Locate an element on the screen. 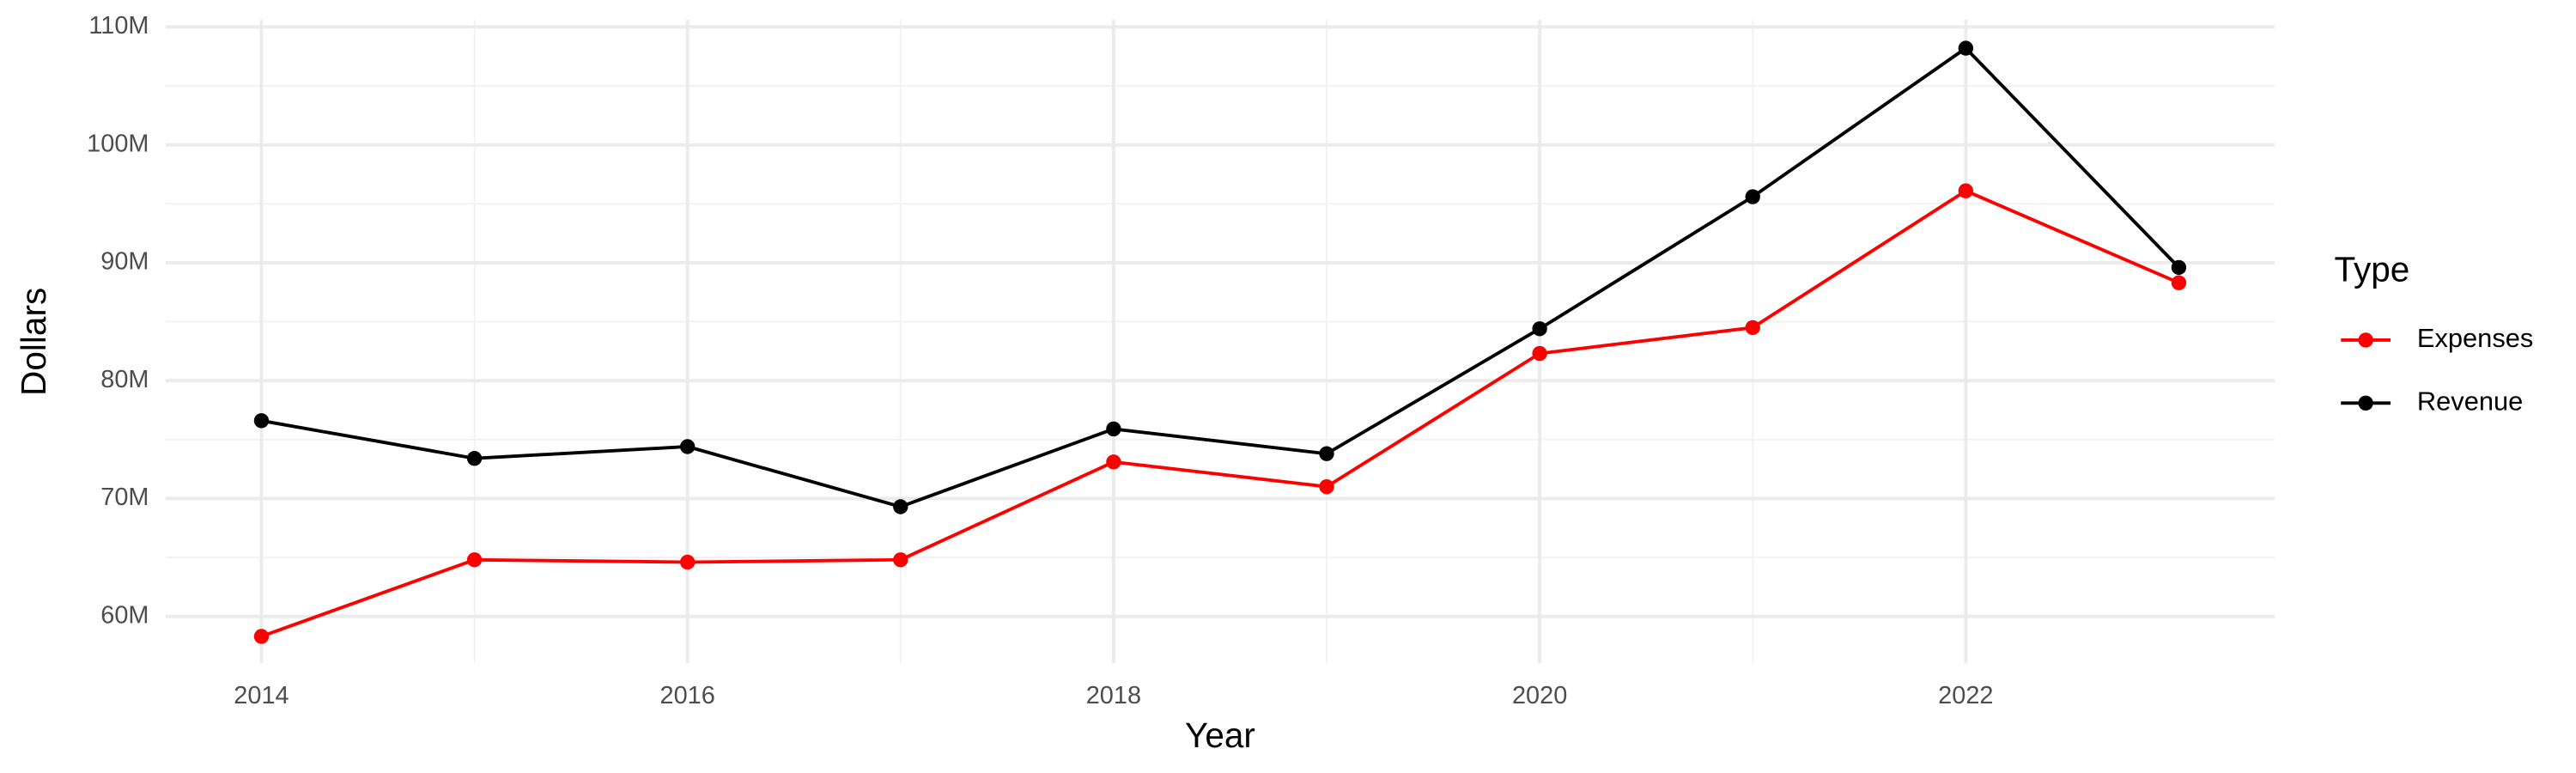 The height and width of the screenshot is (773, 2576). legend-label: Revenue is located at coordinates (2470, 401).